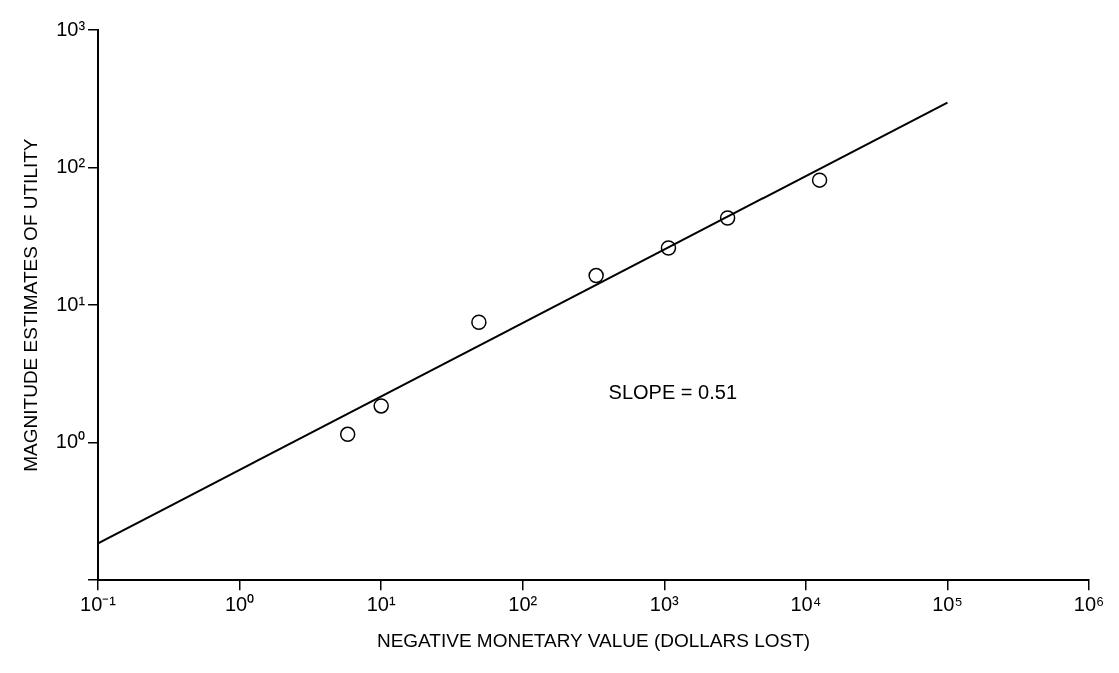 This screenshot has width=1119, height=673. What do you see at coordinates (71, 303) in the screenshot?
I see `y-tick-label: 10¹` at bounding box center [71, 303].